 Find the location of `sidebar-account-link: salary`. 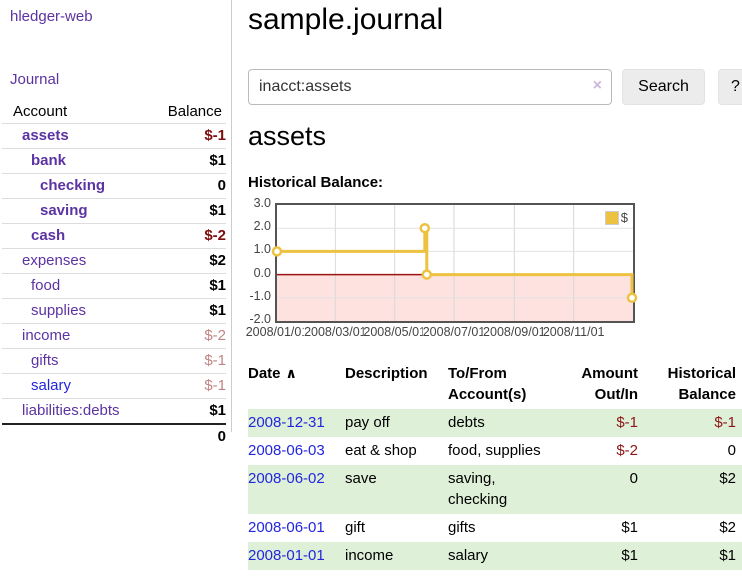

sidebar-account-link: salary is located at coordinates (51, 385).